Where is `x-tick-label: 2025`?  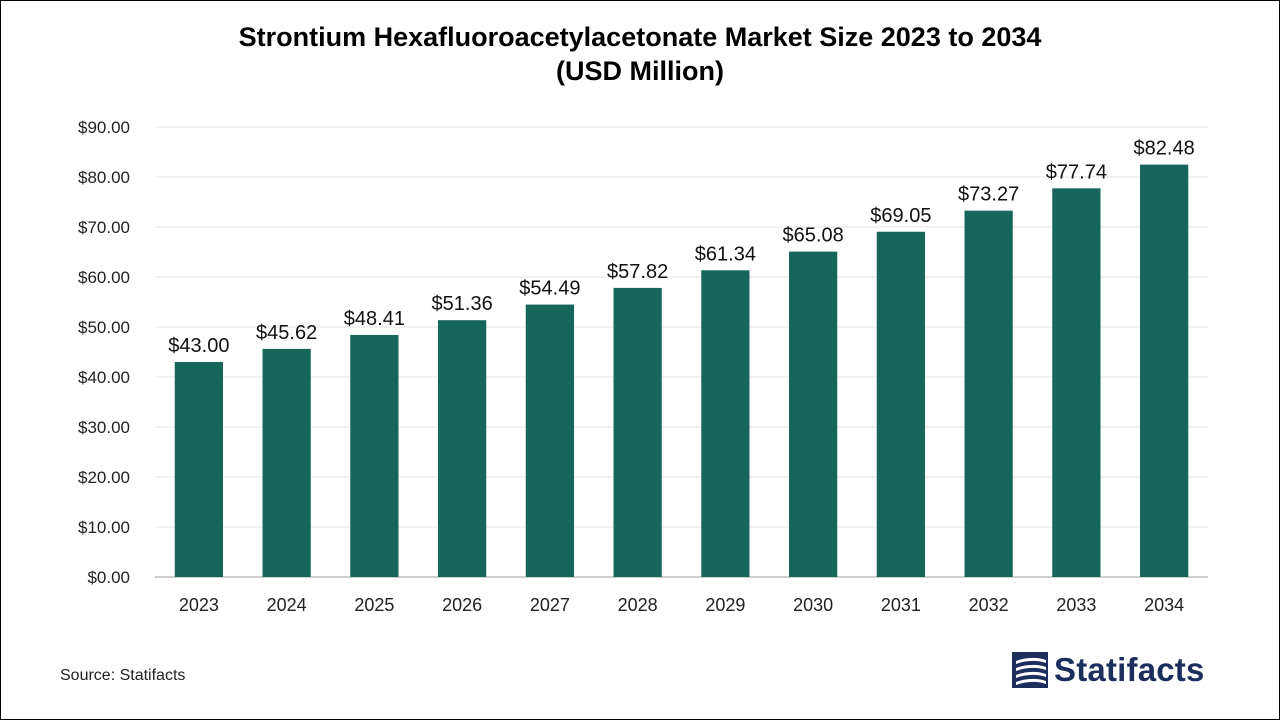 x-tick-label: 2025 is located at coordinates (374, 605).